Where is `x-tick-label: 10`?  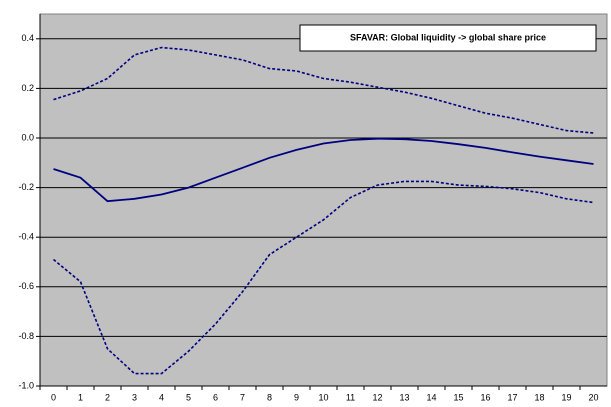
x-tick-label: 10 is located at coordinates (323, 397).